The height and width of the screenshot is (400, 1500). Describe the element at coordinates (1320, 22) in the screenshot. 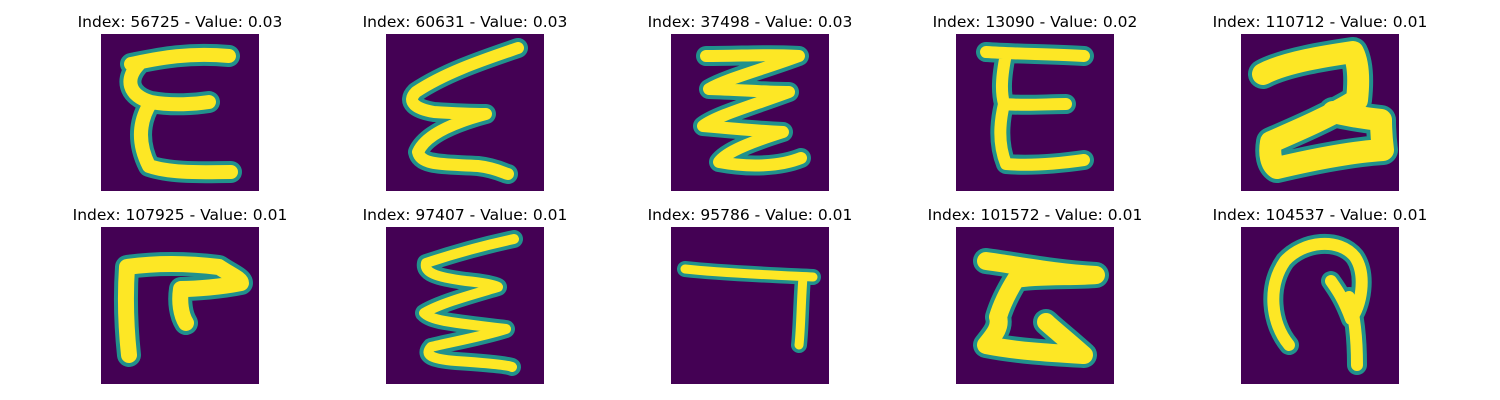

I see `panel-title: Index: 110712 - Value: 0.01` at that location.